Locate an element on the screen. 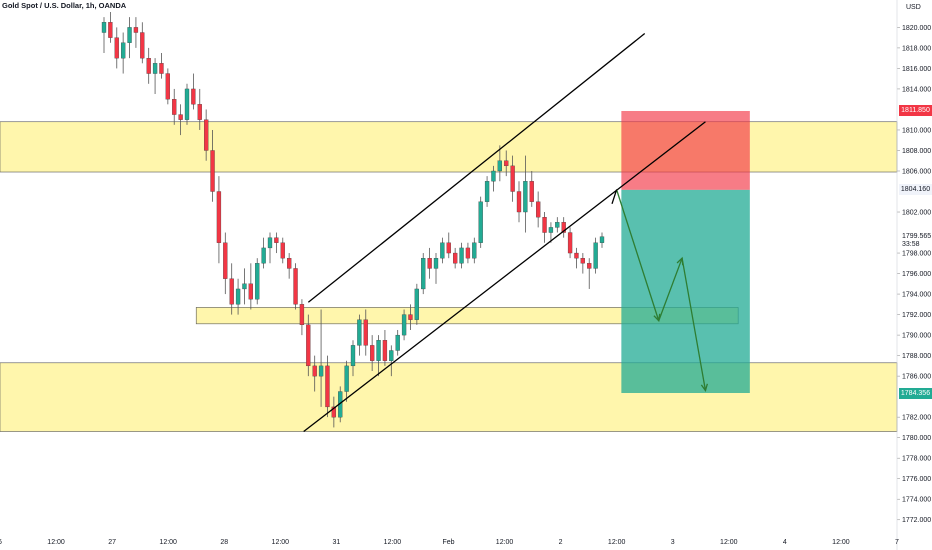 This screenshot has height=550, width=932. y-tick-label: 1772.000 is located at coordinates (916, 520).